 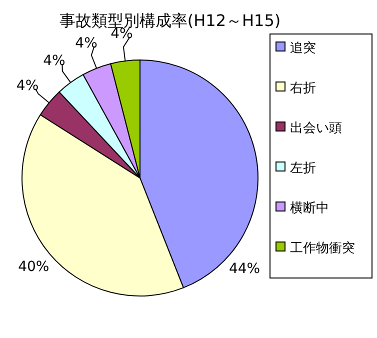 What do you see at coordinates (303, 168) in the screenshot?
I see `legend-label: 左折` at bounding box center [303, 168].